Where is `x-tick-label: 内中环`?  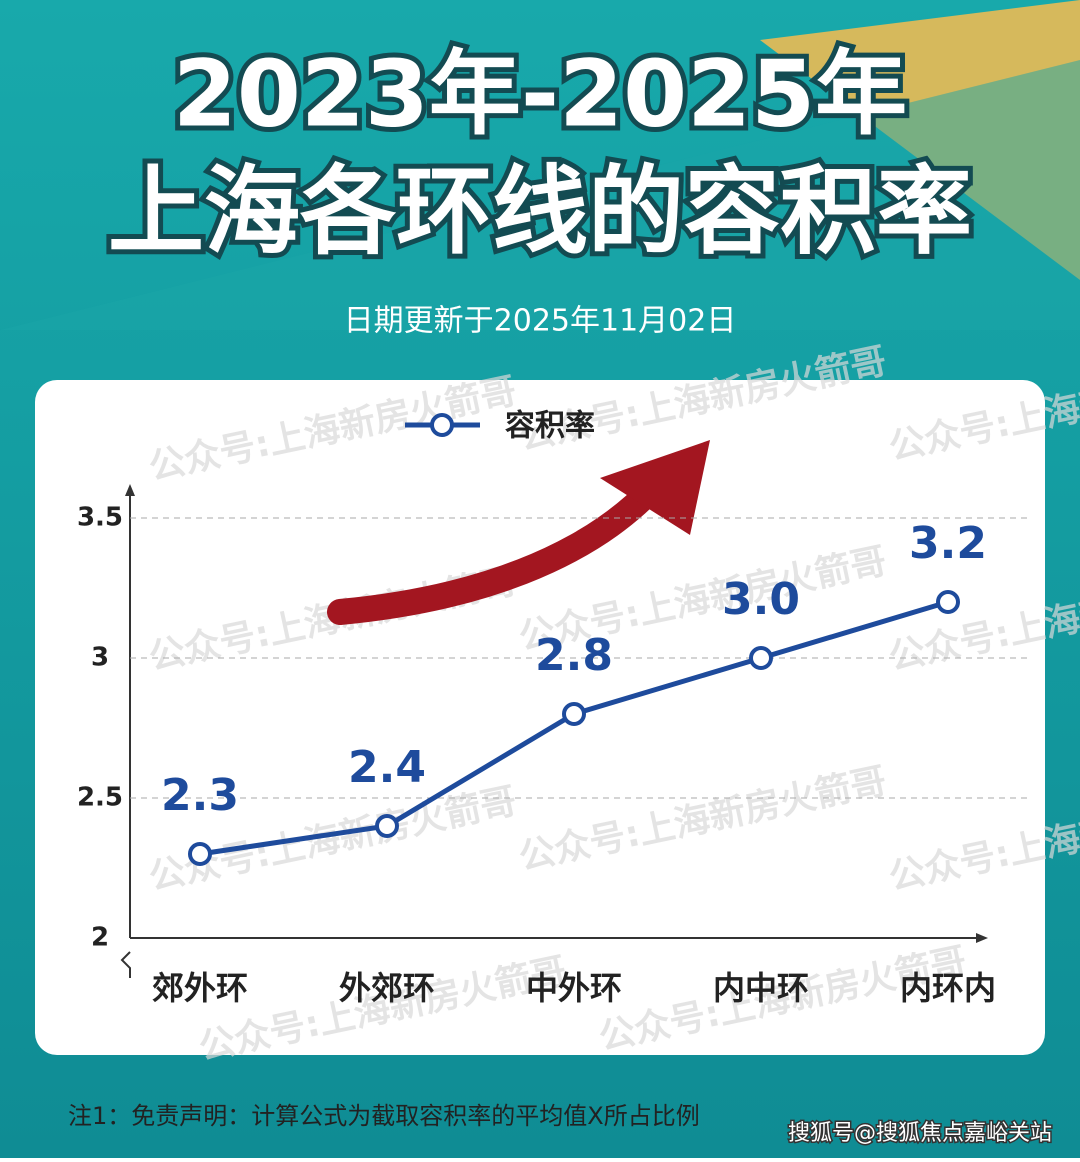
x-tick-label: 内中环 is located at coordinates (761, 988).